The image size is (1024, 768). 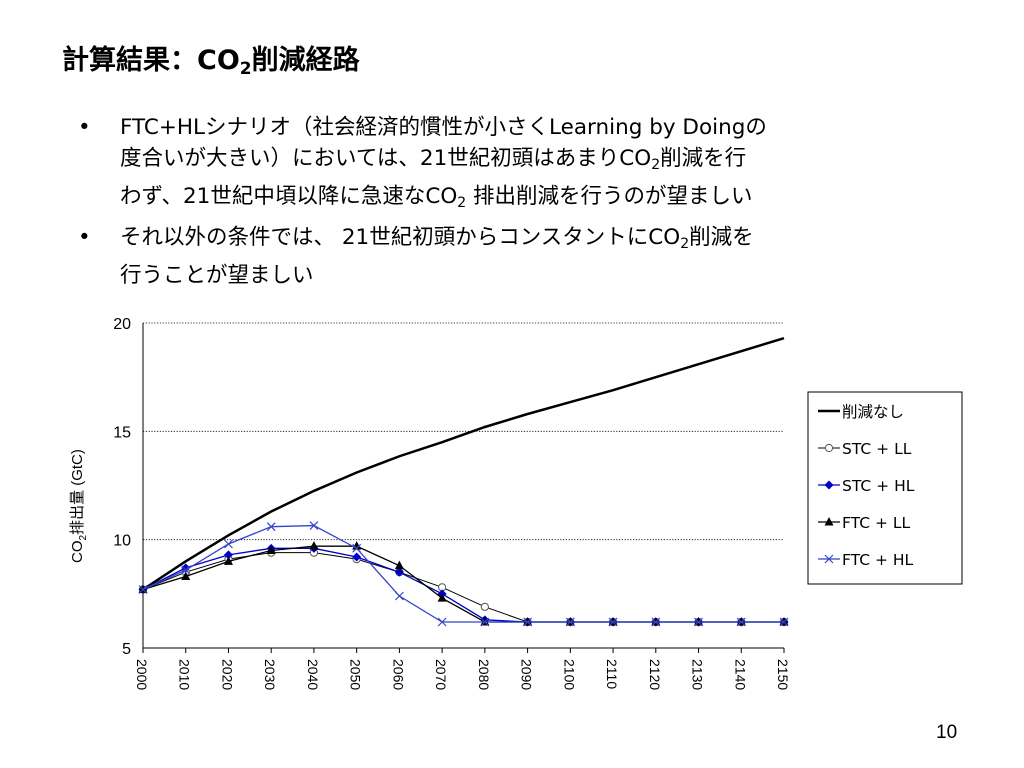 What do you see at coordinates (313, 674) in the screenshot?
I see `x-tick-label: 2040` at bounding box center [313, 674].